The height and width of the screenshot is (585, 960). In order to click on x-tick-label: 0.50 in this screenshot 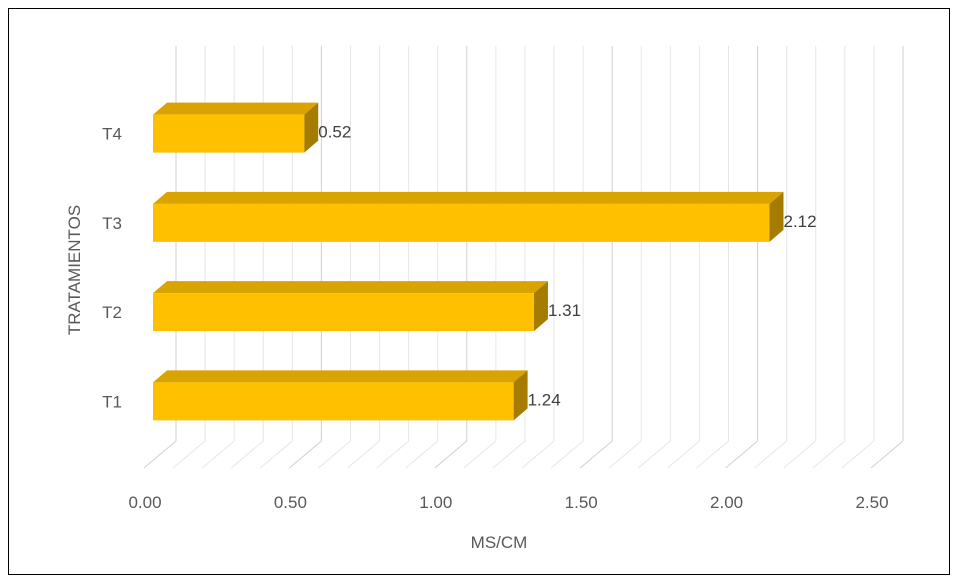, I will do `click(290, 502)`.